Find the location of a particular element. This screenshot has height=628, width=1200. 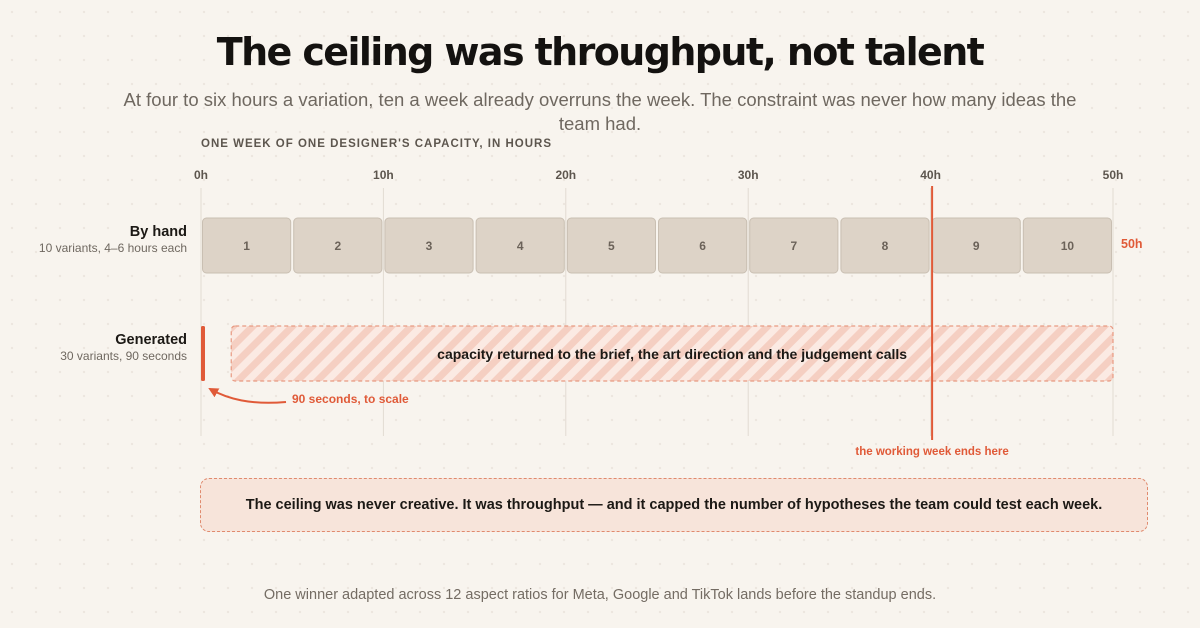

variant-bar-label: 7 is located at coordinates (793, 246).